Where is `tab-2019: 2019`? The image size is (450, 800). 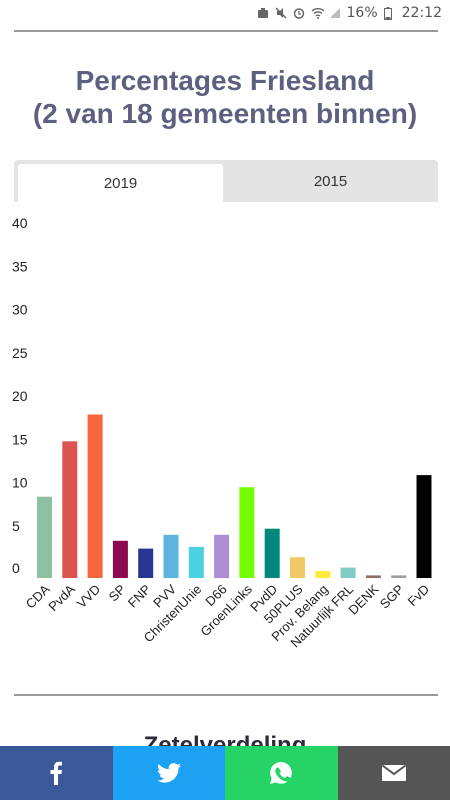 tab-2019: 2019 is located at coordinates (120, 183).